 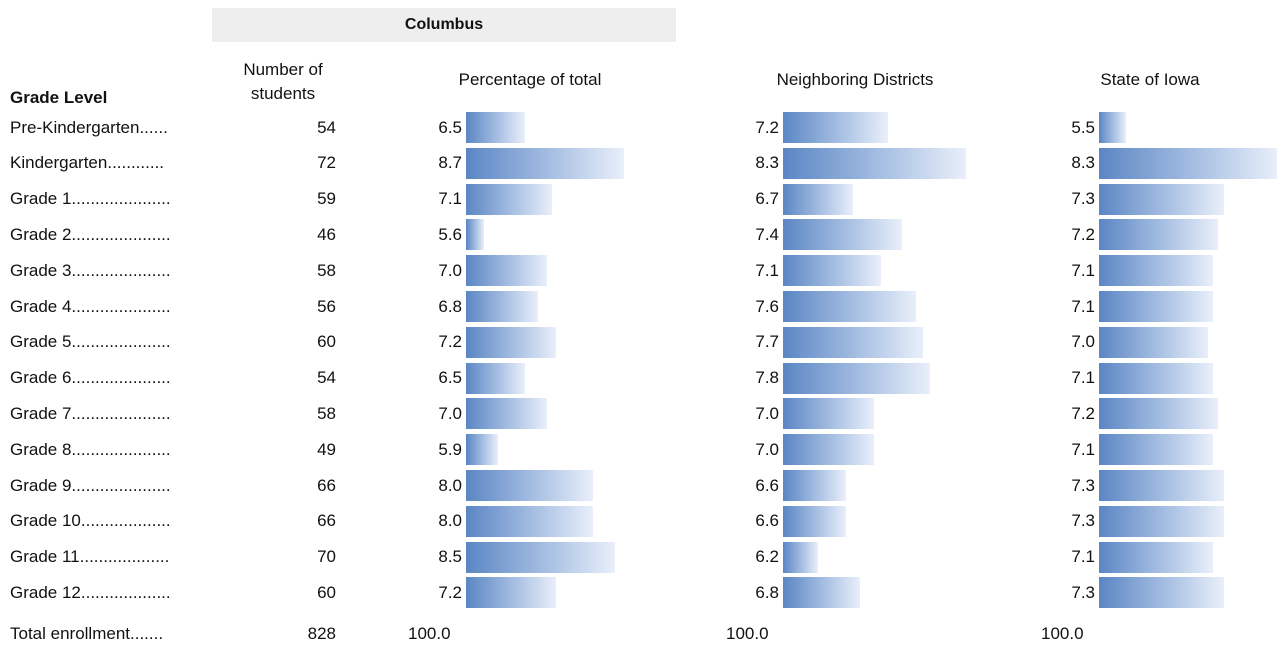 What do you see at coordinates (450, 234) in the screenshot?
I see `data-label-columbus: 5.6` at bounding box center [450, 234].